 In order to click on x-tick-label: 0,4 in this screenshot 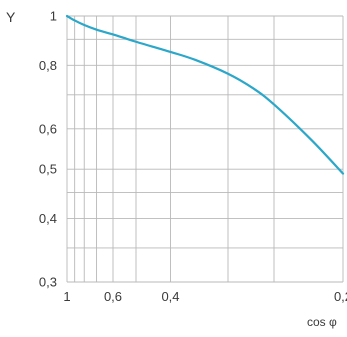, I will do `click(170, 296)`.